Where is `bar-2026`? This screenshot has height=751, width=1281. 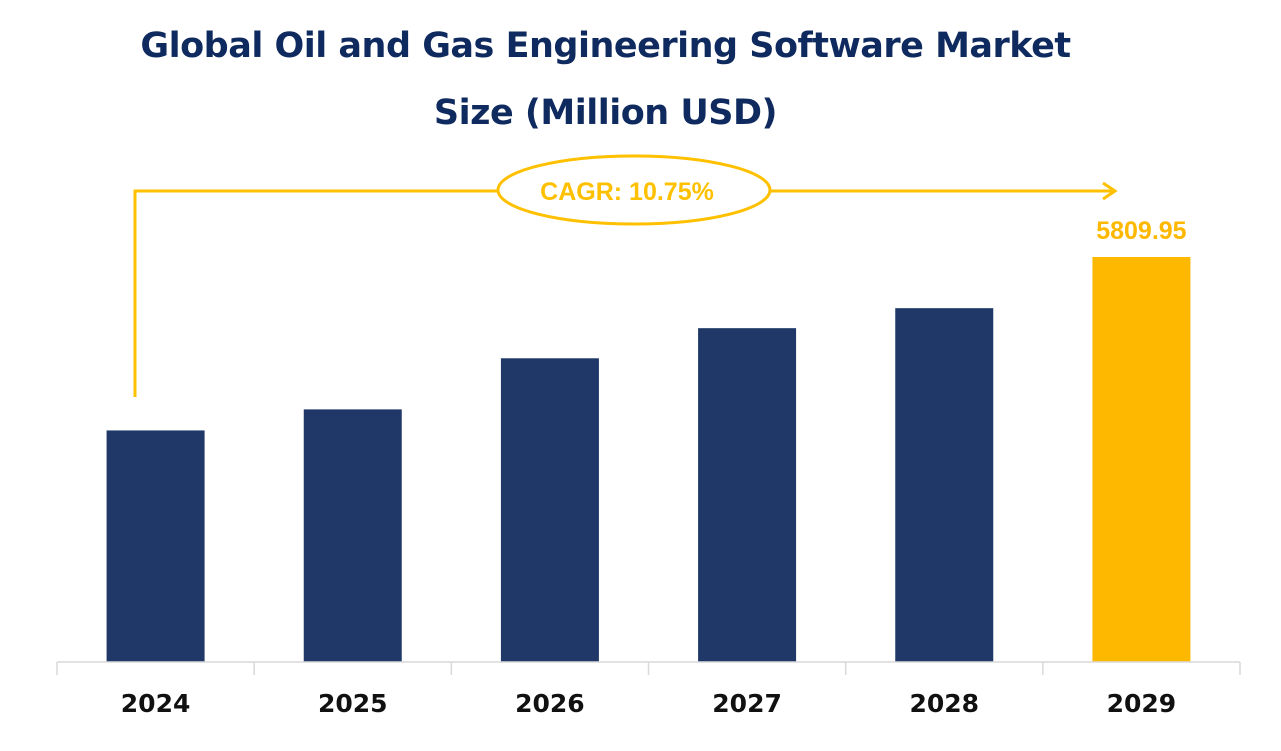 bar-2026 is located at coordinates (549, 510).